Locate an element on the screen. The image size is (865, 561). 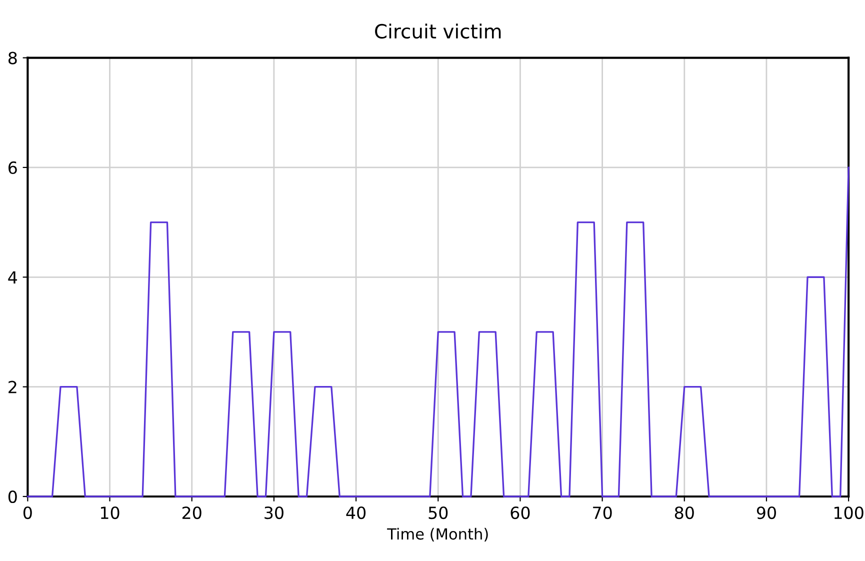
x-tick-label: 10 is located at coordinates (110, 513).